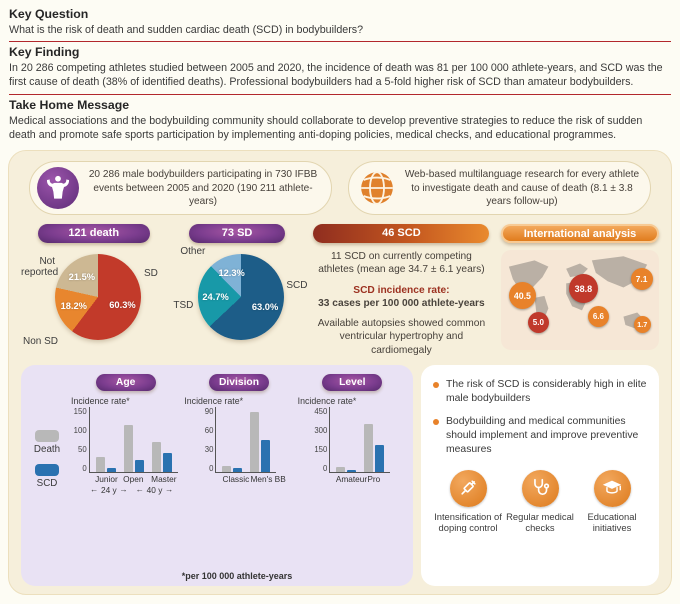 Image resolution: width=680 pixels, height=604 pixels. I want to click on age-annotations: 24 y 40 y, so click(131, 491).